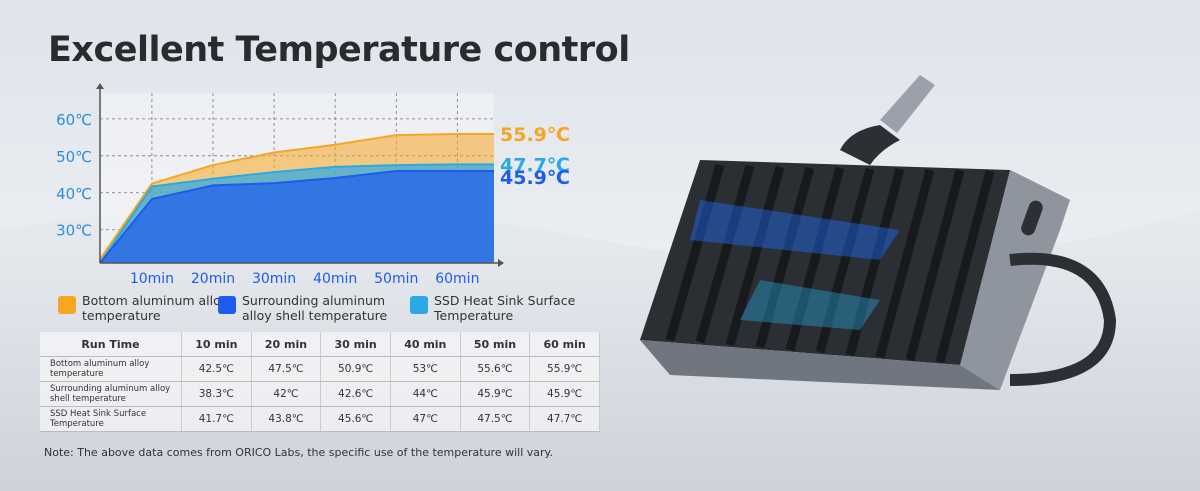  Describe the element at coordinates (152, 279) in the screenshot. I see `x-tick-label: 10min` at that location.